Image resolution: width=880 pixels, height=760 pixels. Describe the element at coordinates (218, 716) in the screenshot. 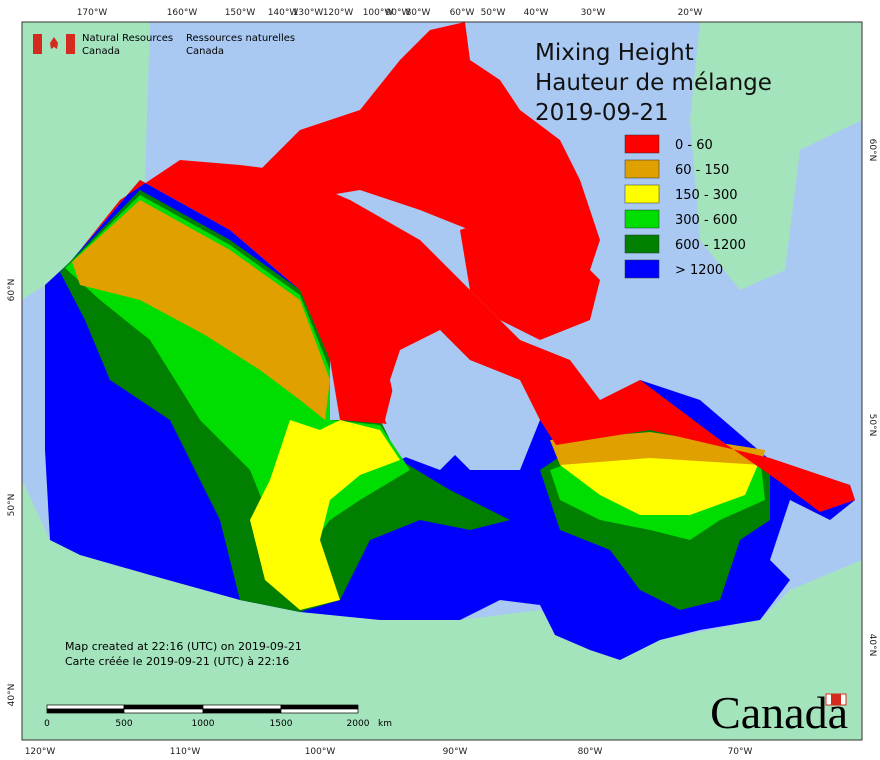

I see `scale-bar: 0 500 1000 1500 2000 km` at that location.